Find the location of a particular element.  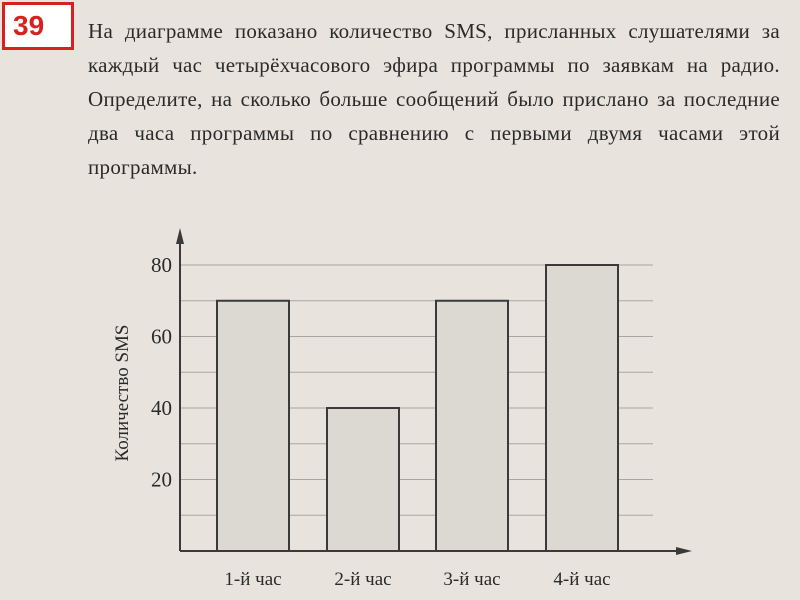

y-tick-label: 20 is located at coordinates (161, 480).